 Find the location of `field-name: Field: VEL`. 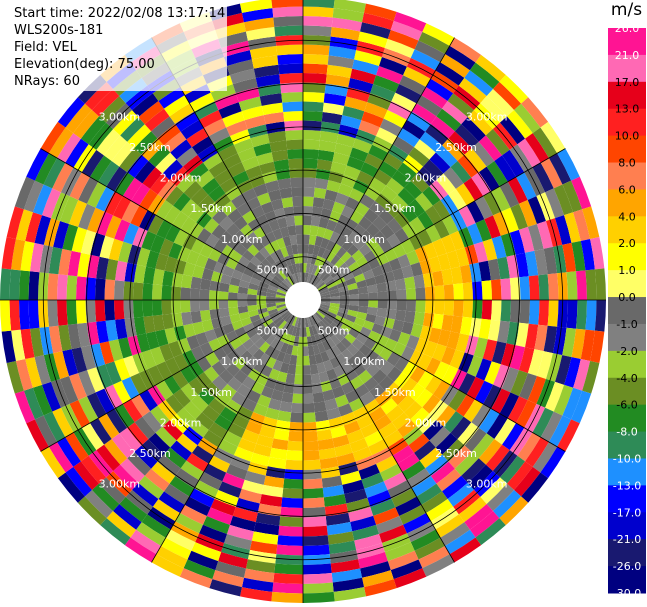

field-name: Field: VEL is located at coordinates (45, 47).